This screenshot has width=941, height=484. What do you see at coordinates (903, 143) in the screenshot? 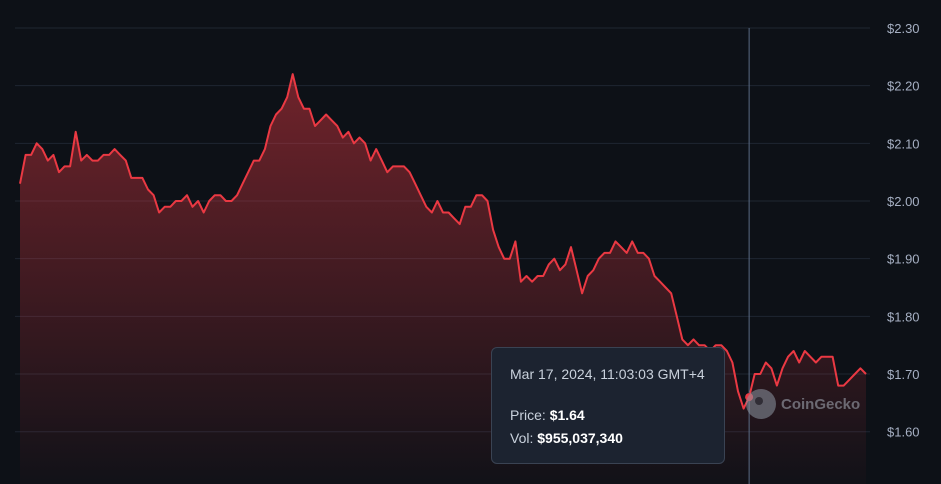
I see `y-tick-label: $2.10` at bounding box center [903, 143].